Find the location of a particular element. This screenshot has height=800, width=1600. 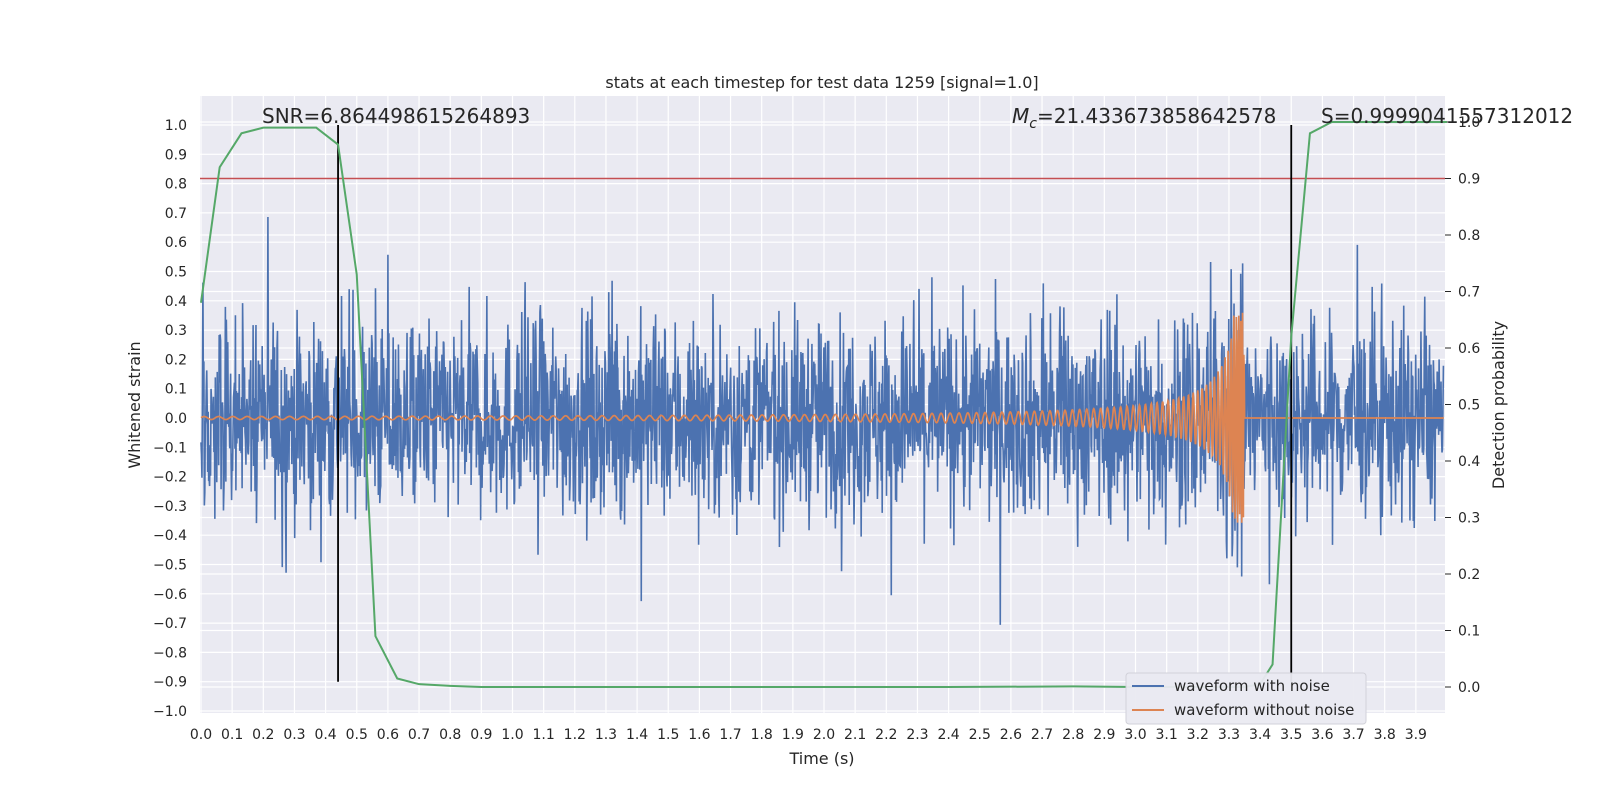

x-tick-label: 2.3 is located at coordinates (917, 735).